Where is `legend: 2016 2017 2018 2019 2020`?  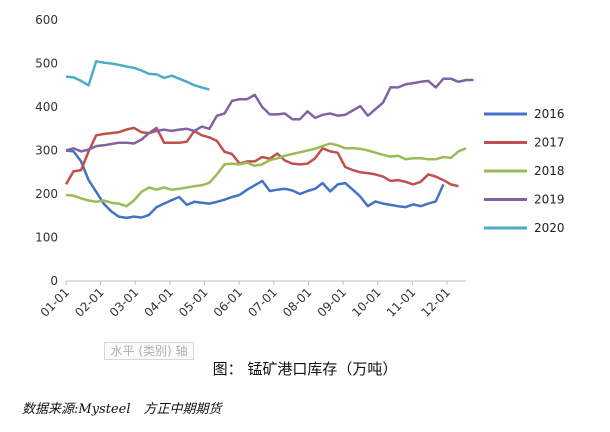 legend: 2016 2017 2018 2019 2020 is located at coordinates (524, 171).